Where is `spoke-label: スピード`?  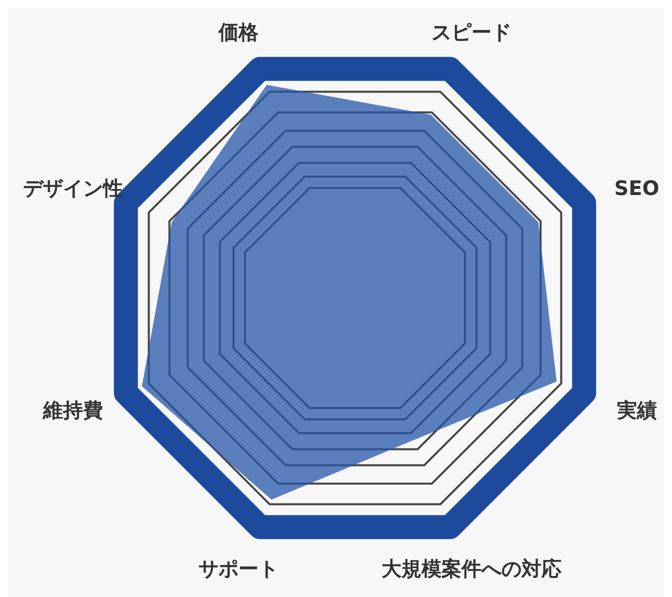 spoke-label: スピード is located at coordinates (472, 32).